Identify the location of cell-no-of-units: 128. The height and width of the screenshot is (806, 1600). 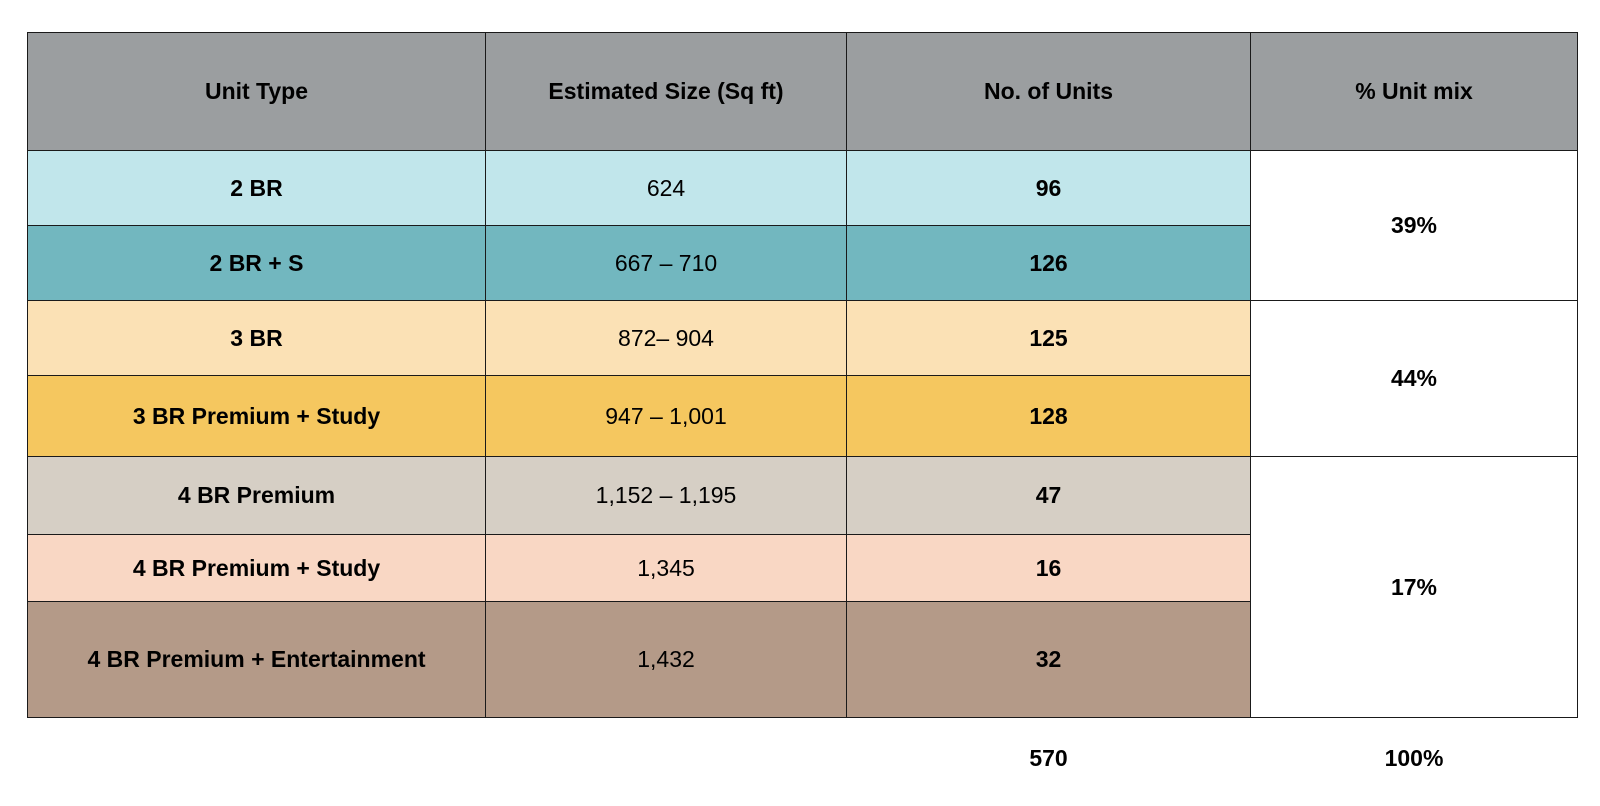
(1048, 416).